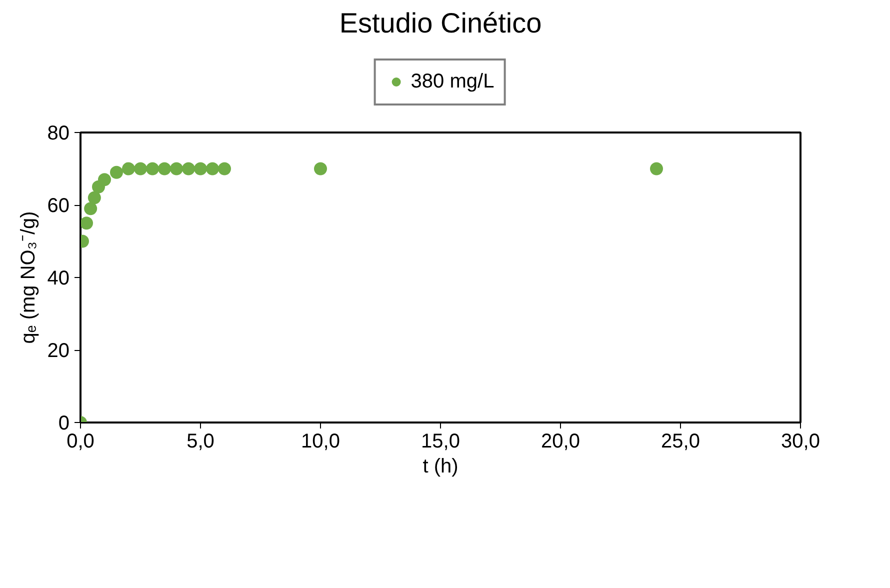 This screenshot has height=588, width=890. I want to click on y-tick-label: 60, so click(58, 206).